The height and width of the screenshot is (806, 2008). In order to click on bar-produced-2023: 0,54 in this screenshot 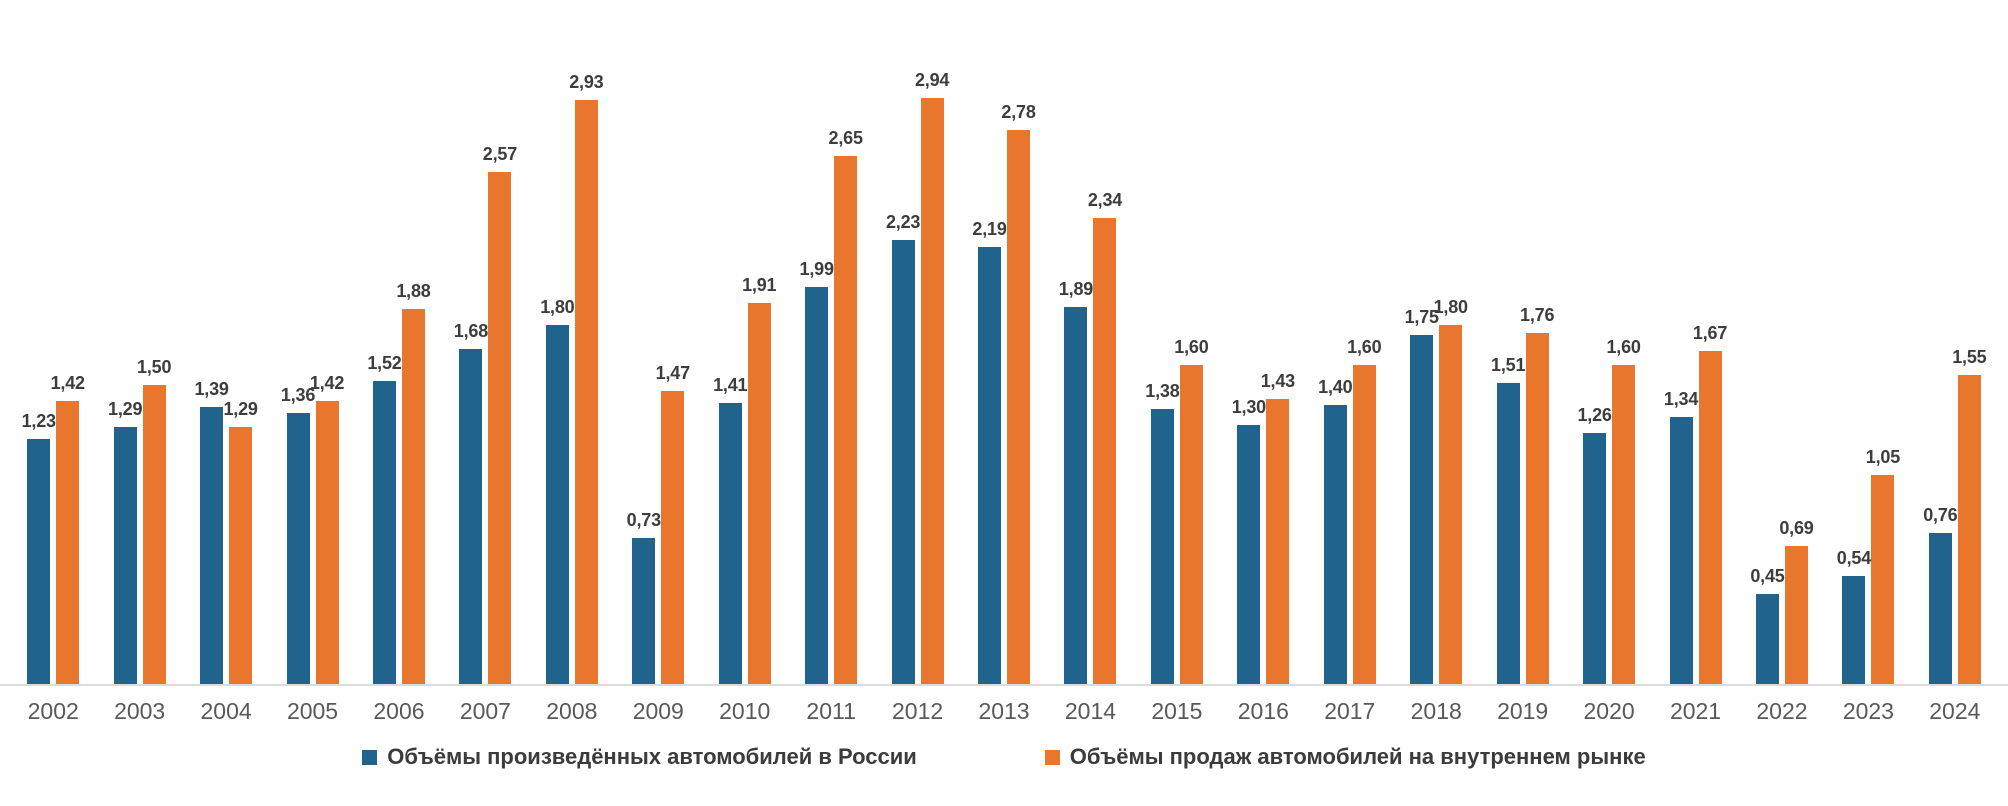, I will do `click(1854, 616)`.